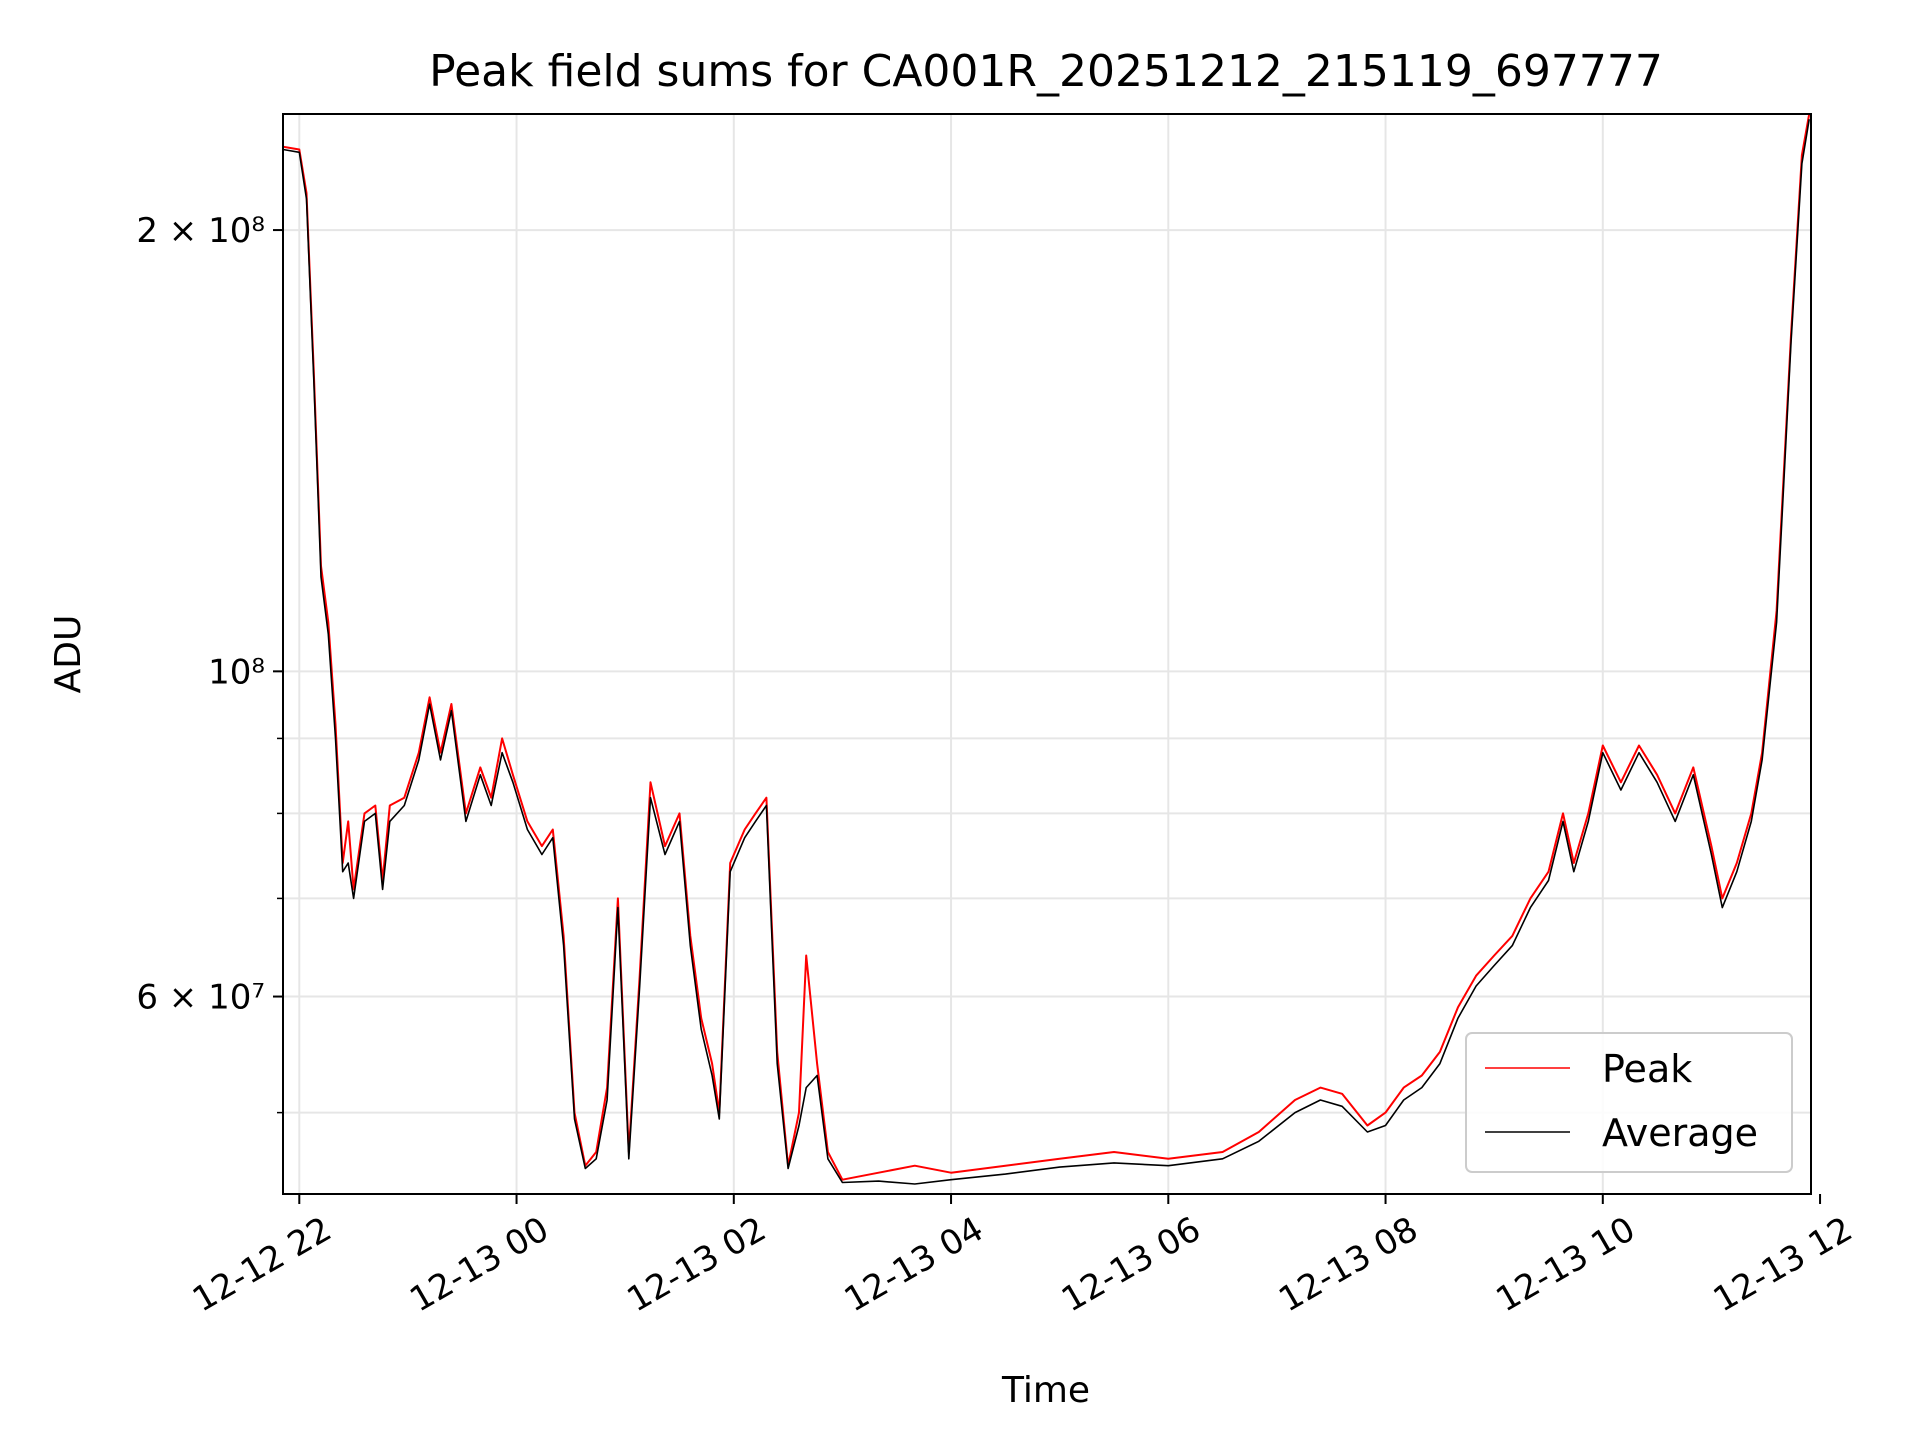  Describe the element at coordinates (68, 654) in the screenshot. I see `y-axis-label: ADU` at that location.